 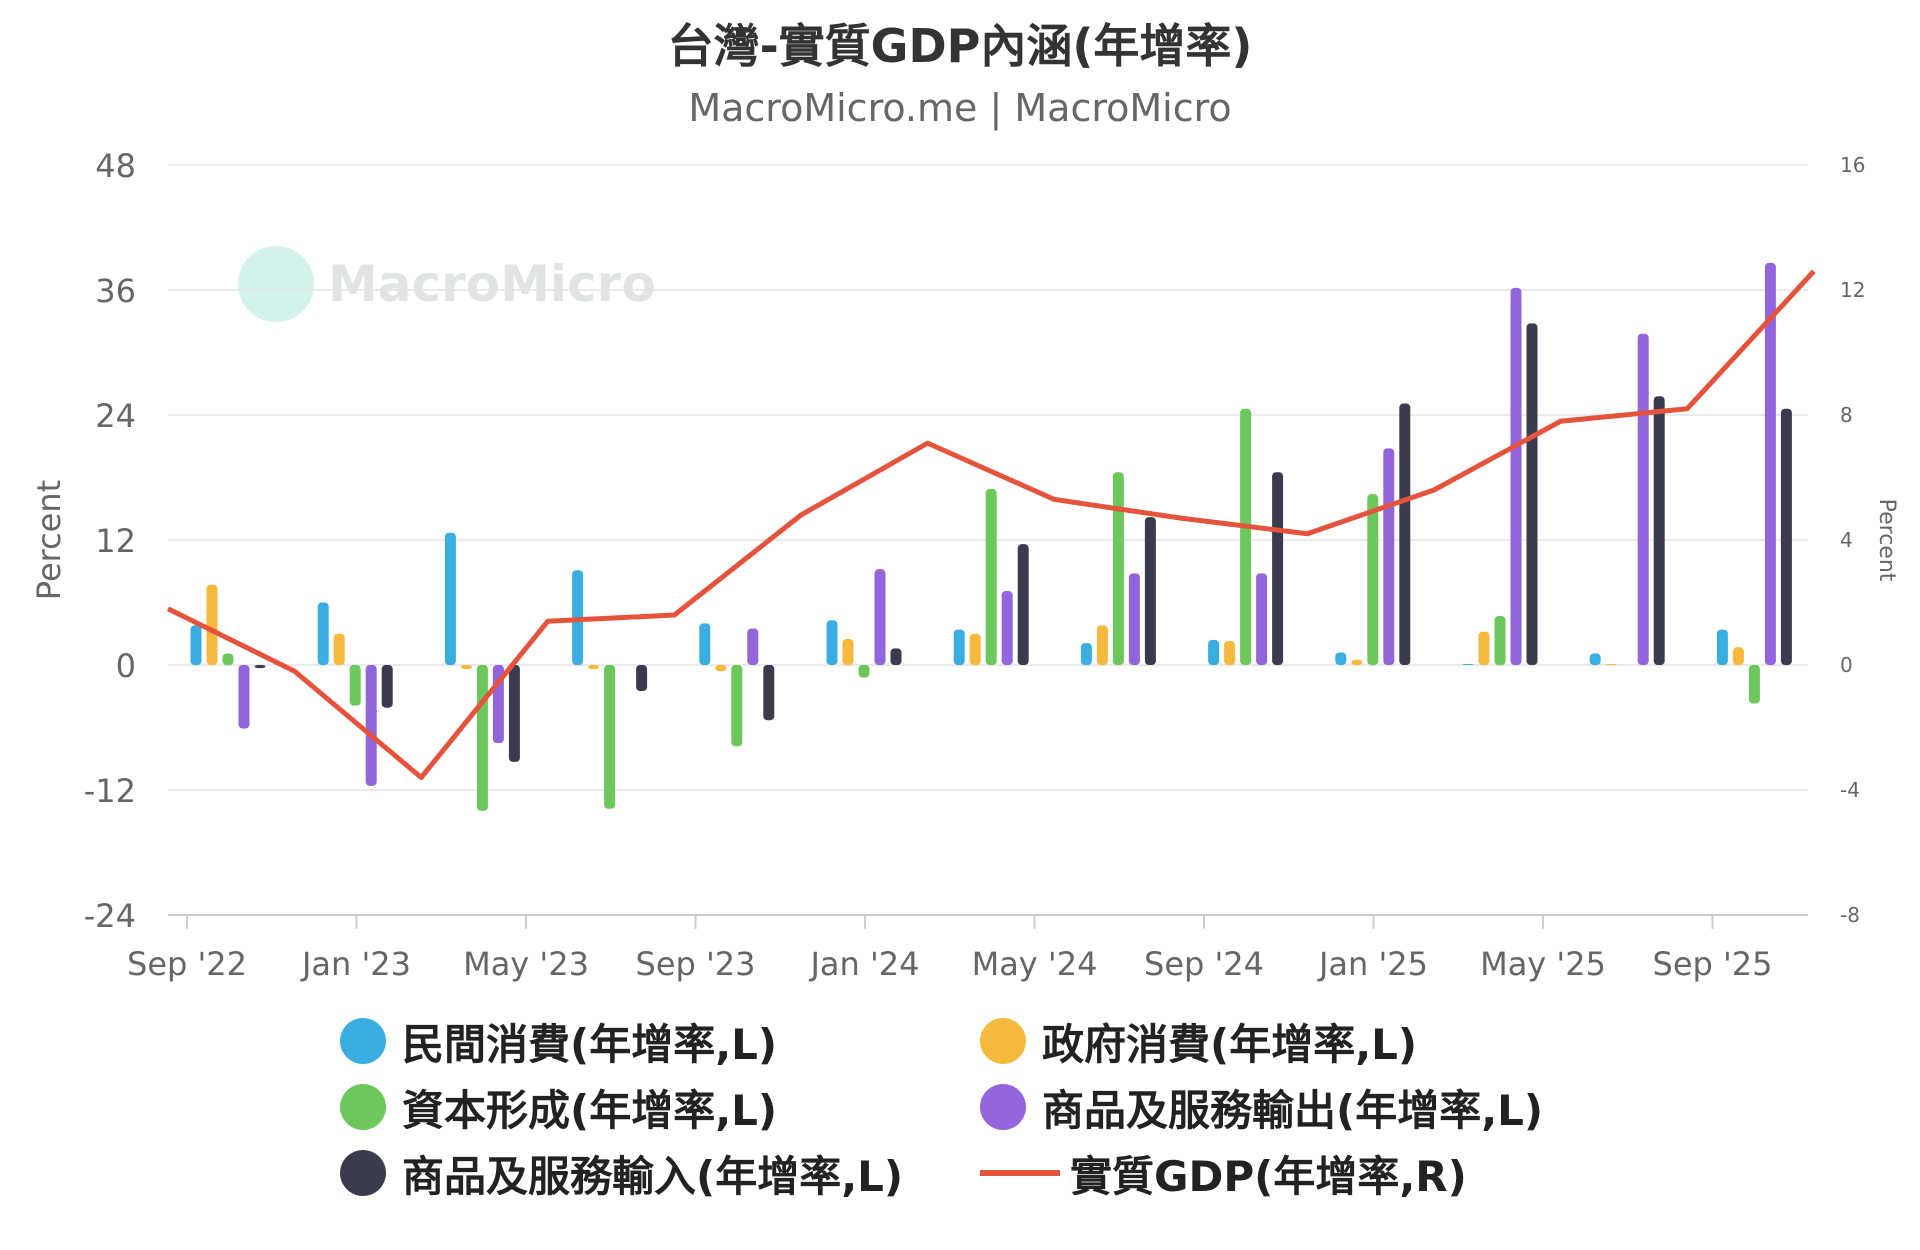 What do you see at coordinates (1850, 915) in the screenshot?
I see `right-axis-tick-label: -8` at bounding box center [1850, 915].